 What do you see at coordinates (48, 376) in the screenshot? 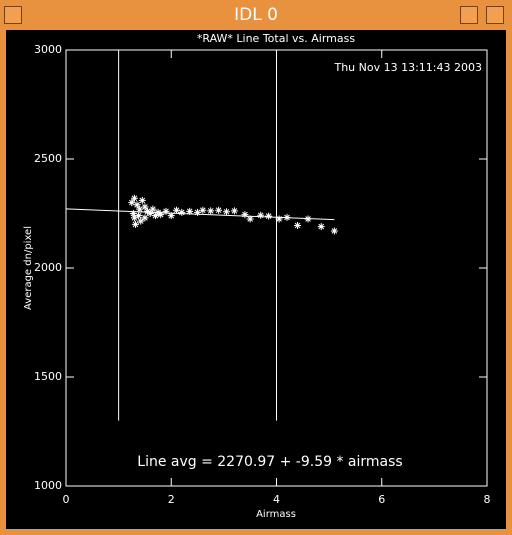
I see `y-tick-label: 1500` at bounding box center [48, 376].